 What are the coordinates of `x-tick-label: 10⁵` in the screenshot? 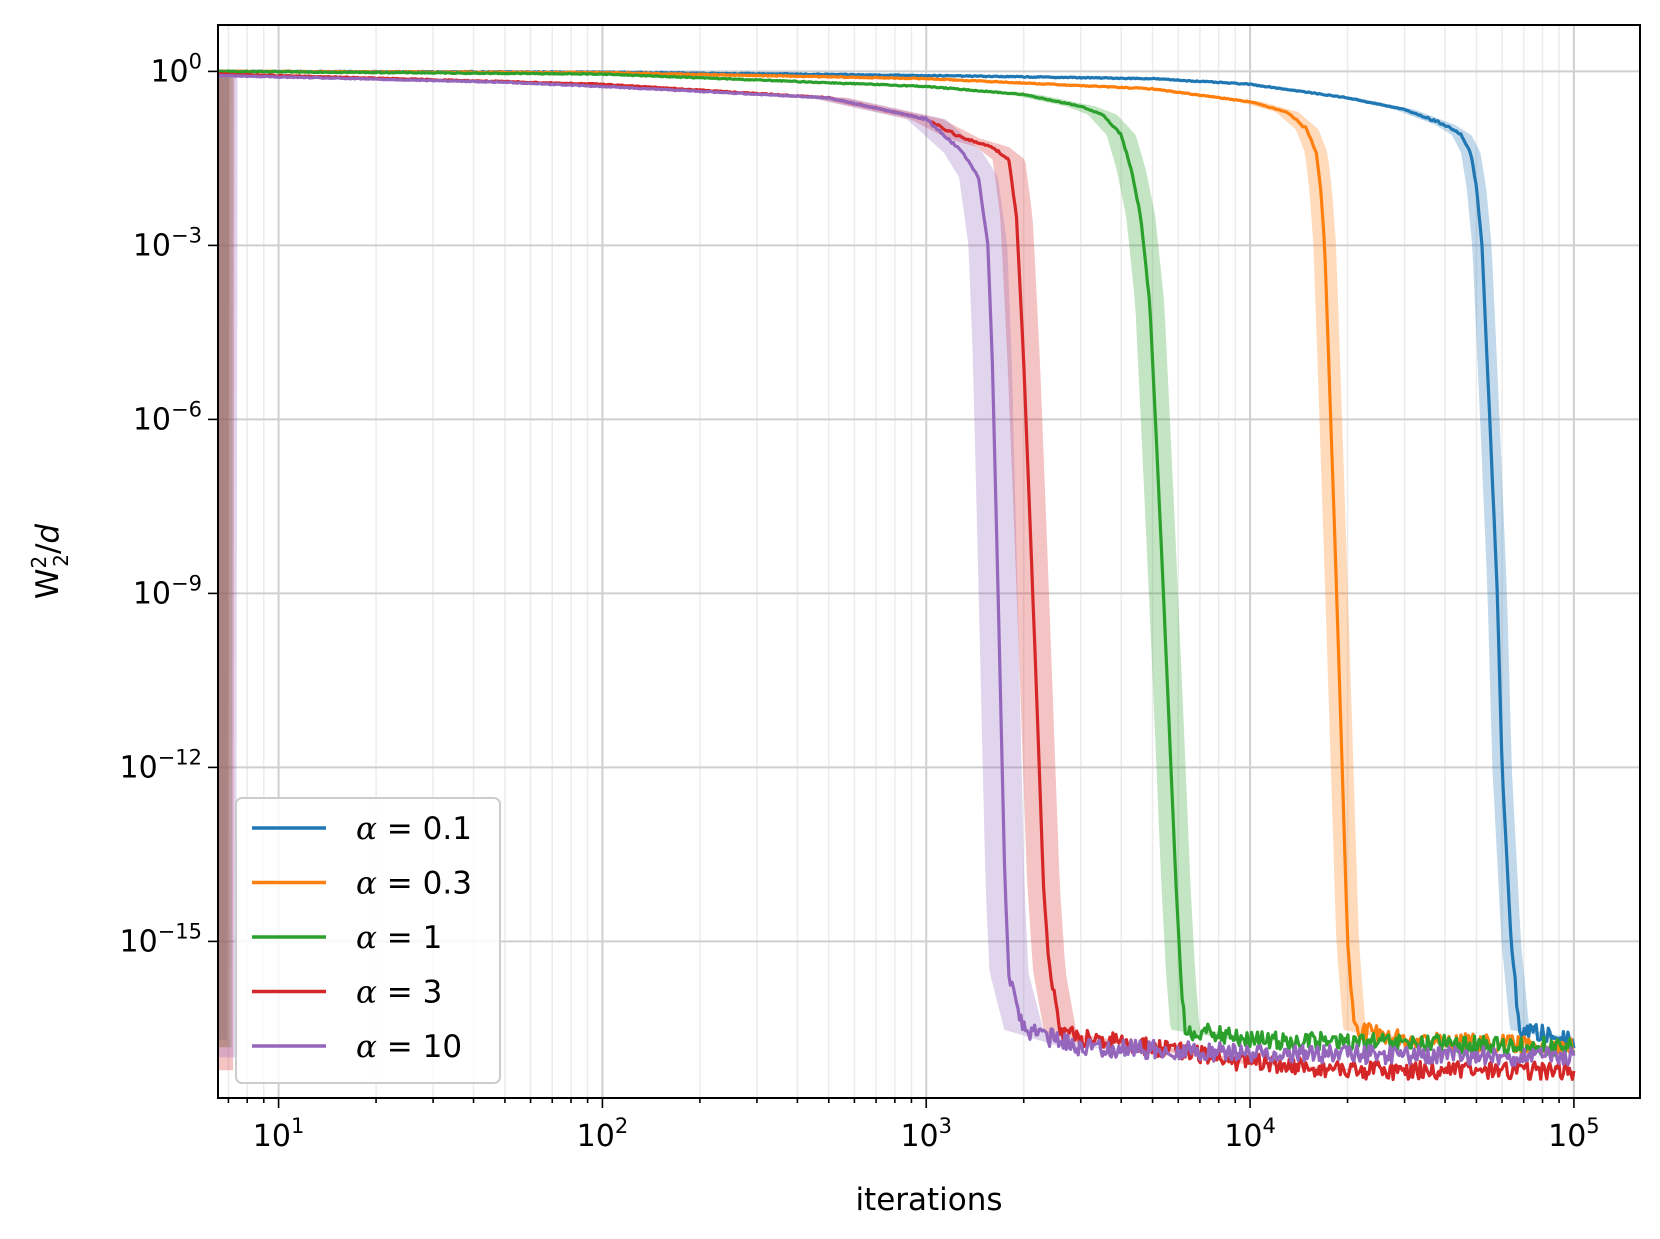 It's located at (1574, 1134).